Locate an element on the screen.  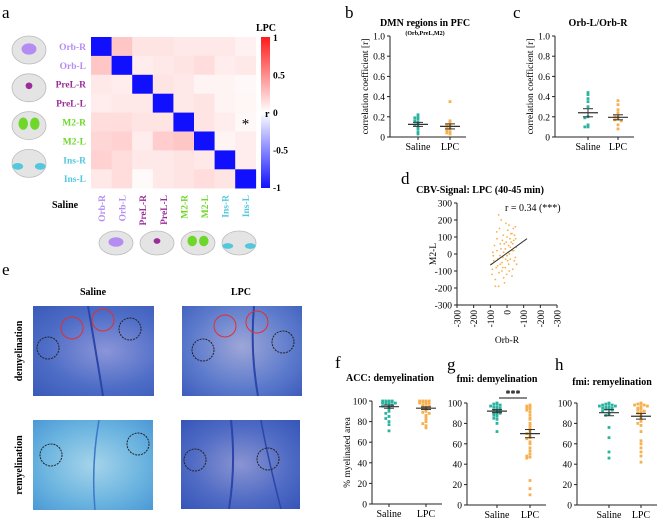
chart-b-subtitle: (Orb,PreL,M2) is located at coordinates (424, 33).